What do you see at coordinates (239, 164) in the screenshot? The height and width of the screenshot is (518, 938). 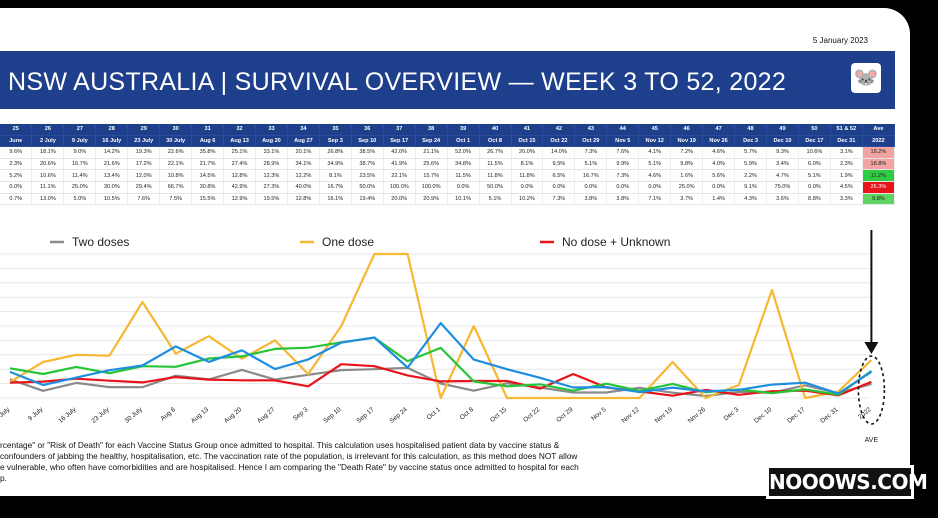 I see `table-cell: 27.4%` at bounding box center [239, 164].